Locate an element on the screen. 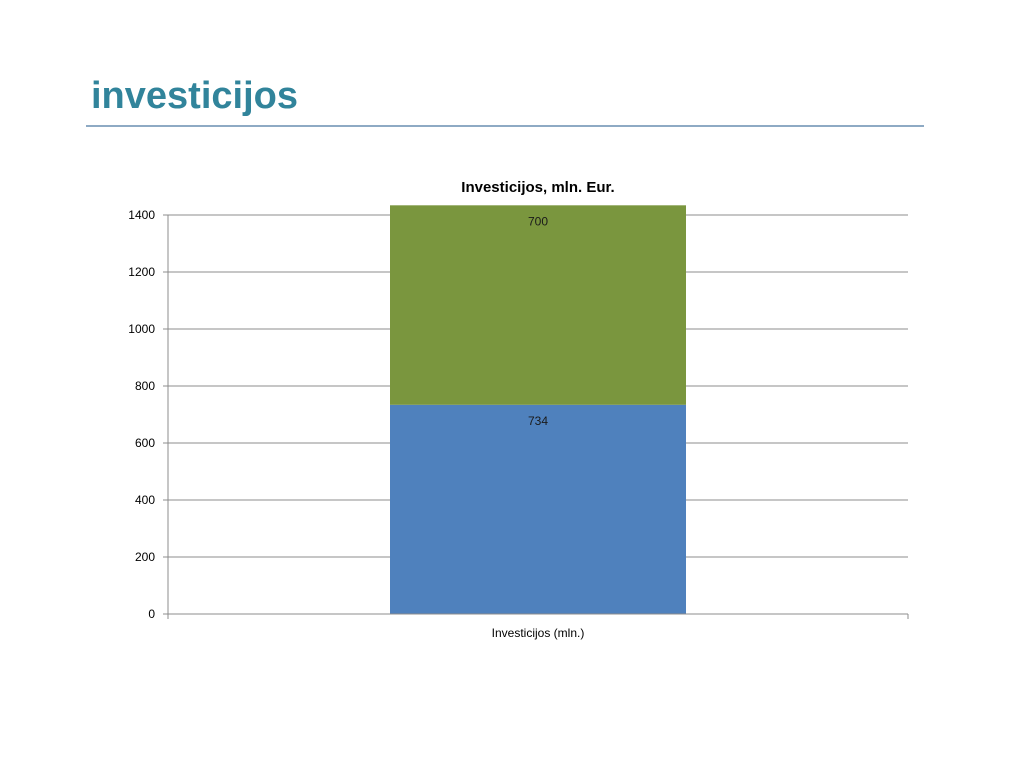 This screenshot has width=1024, height=768. x-category-label: Investicijos (mln.) is located at coordinates (538, 633).